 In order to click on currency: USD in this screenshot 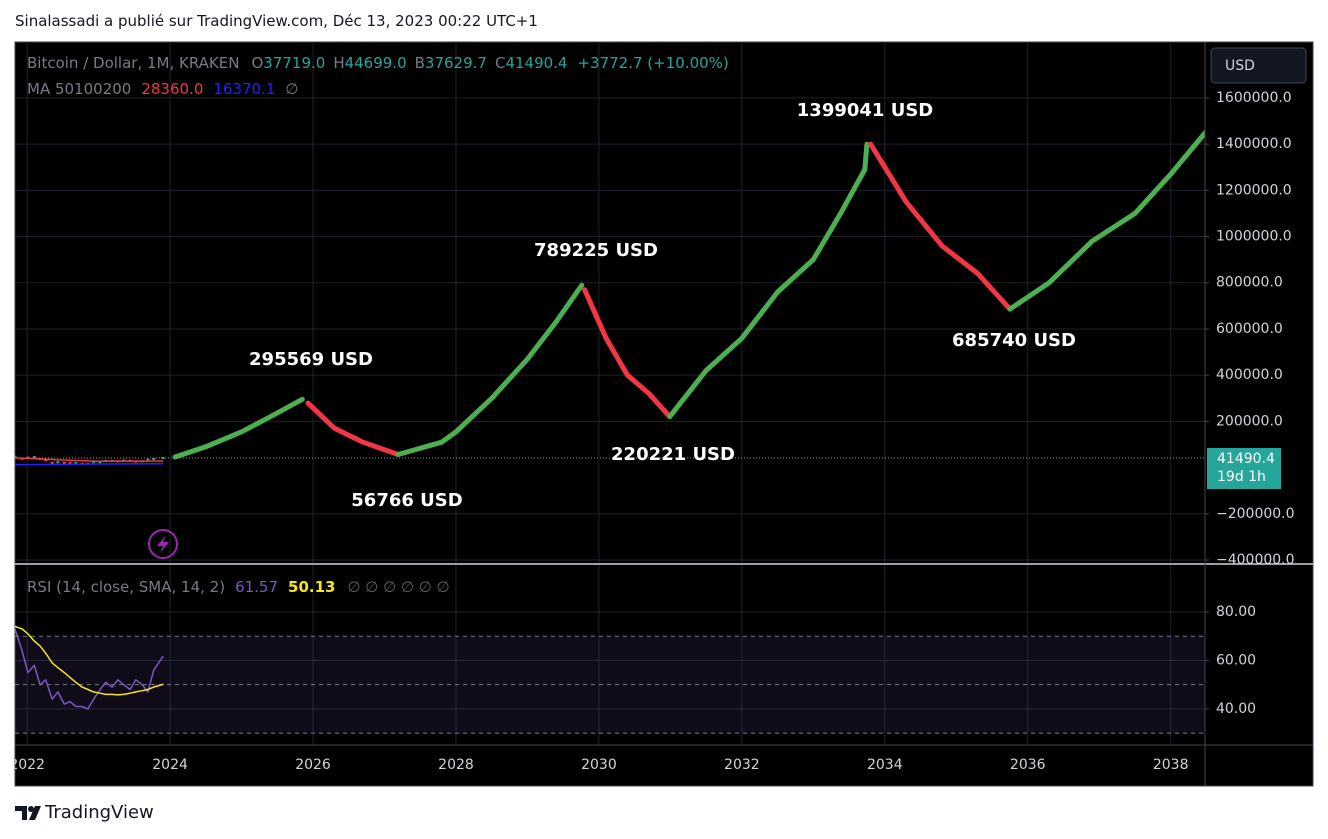, I will do `click(1240, 66)`.